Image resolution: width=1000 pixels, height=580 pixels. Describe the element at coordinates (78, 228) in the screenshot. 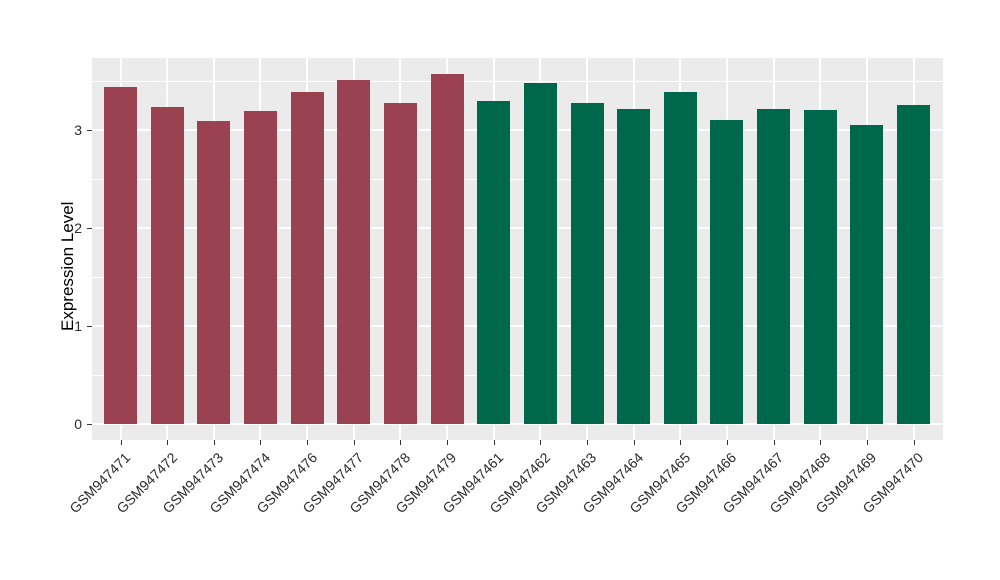

I see `y-tick-label: 2` at that location.